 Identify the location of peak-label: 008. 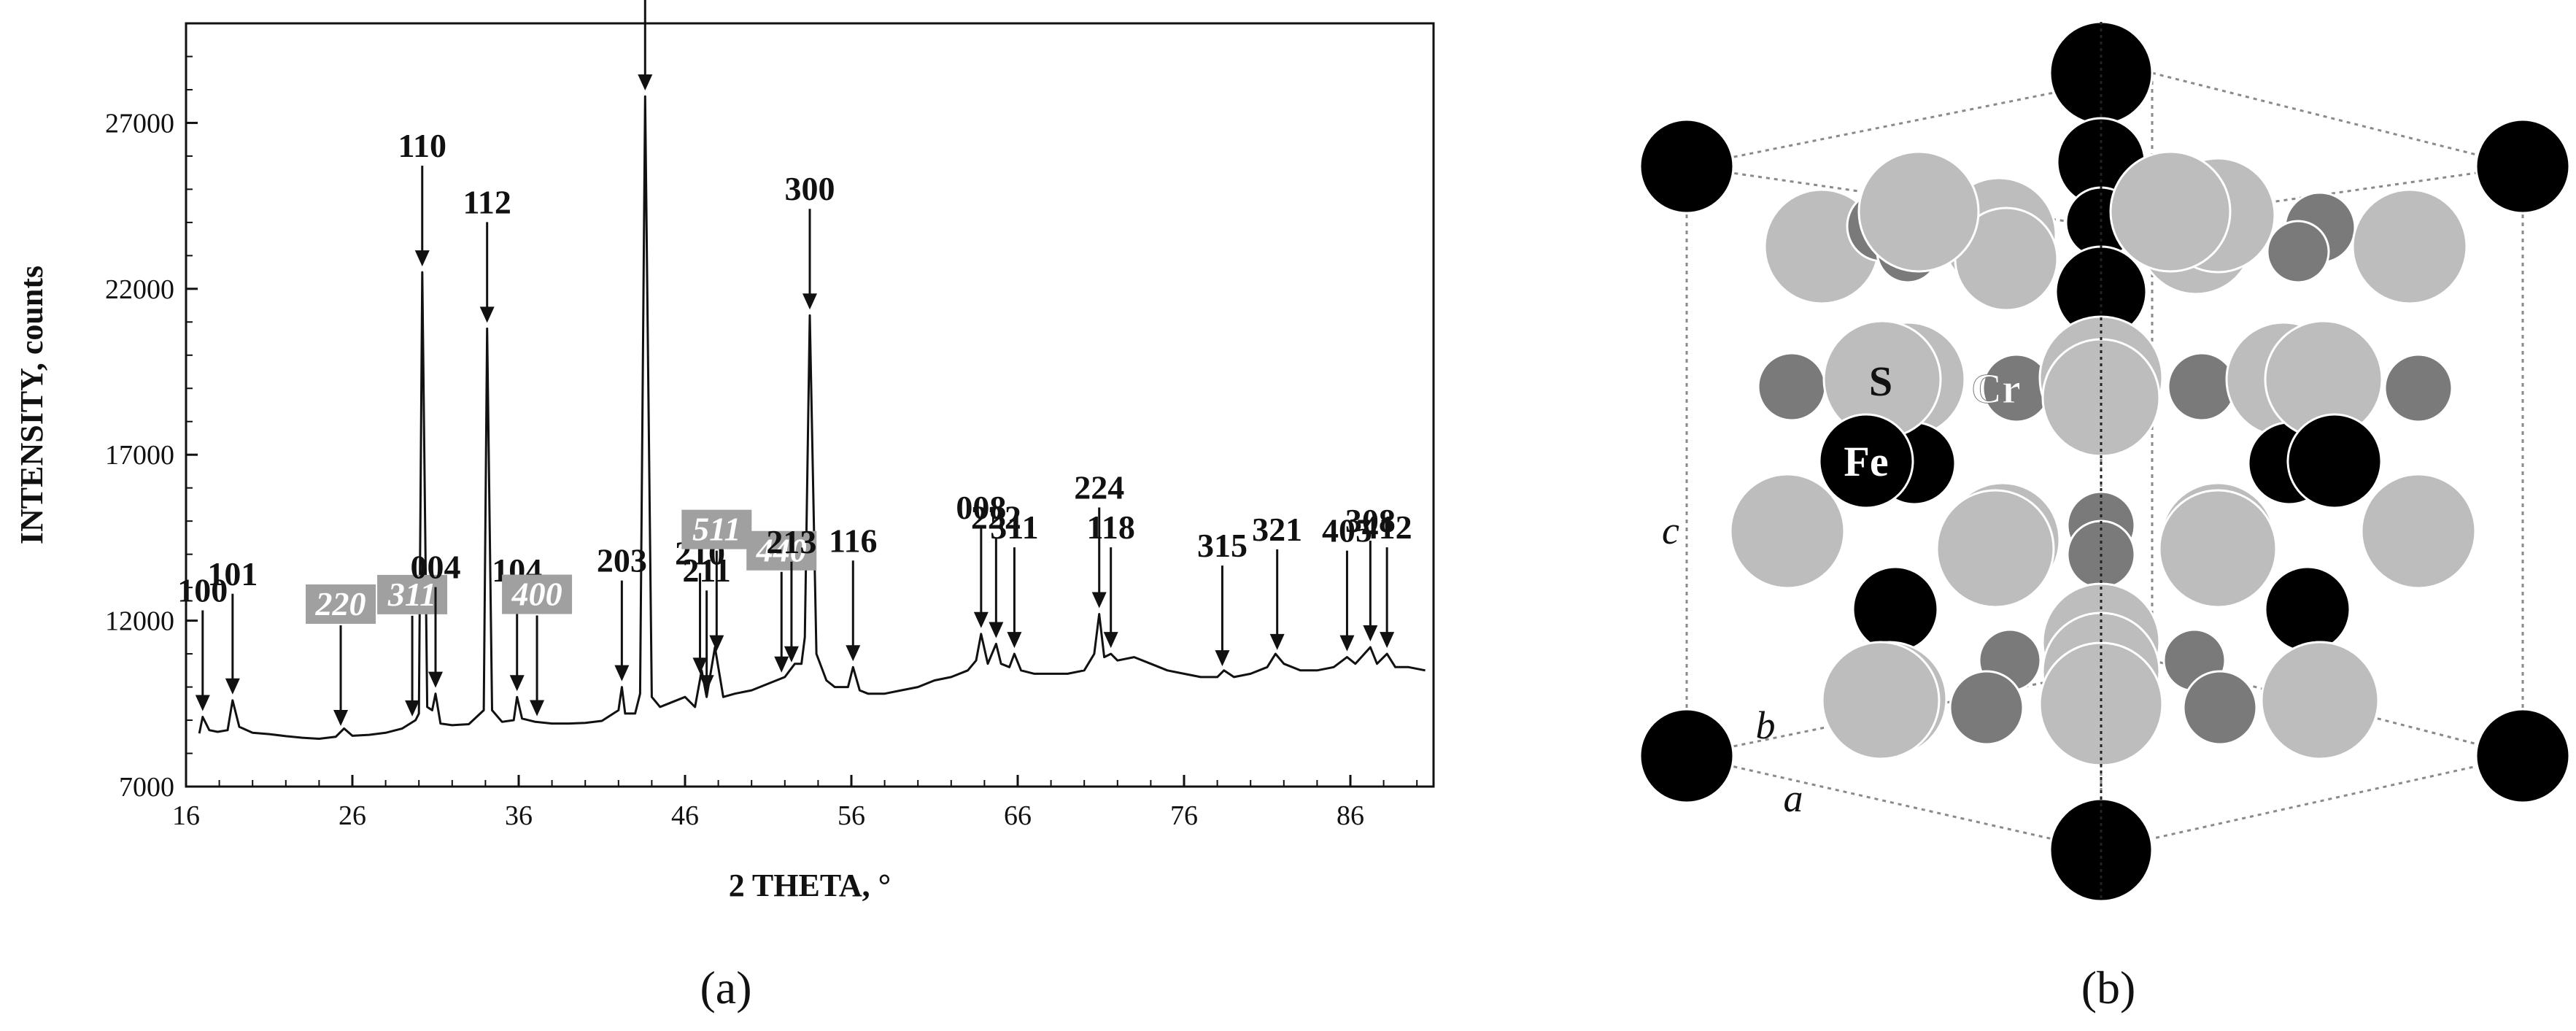
(981, 507).